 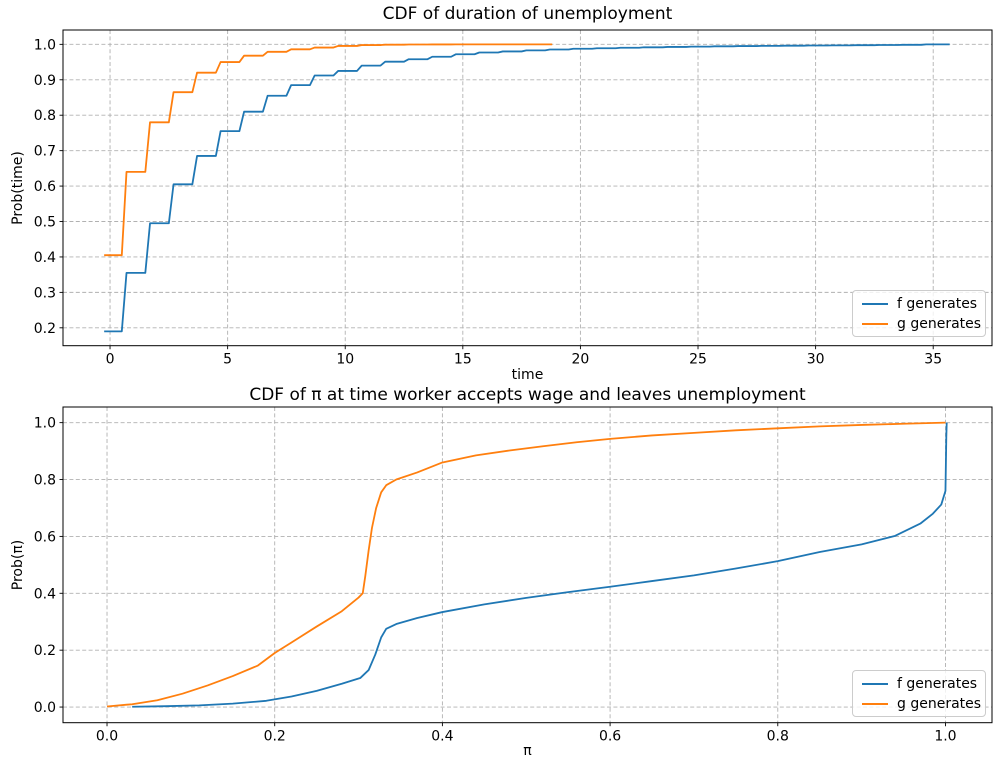 I want to click on y-tick-label: 0.0, so click(x=45, y=708).